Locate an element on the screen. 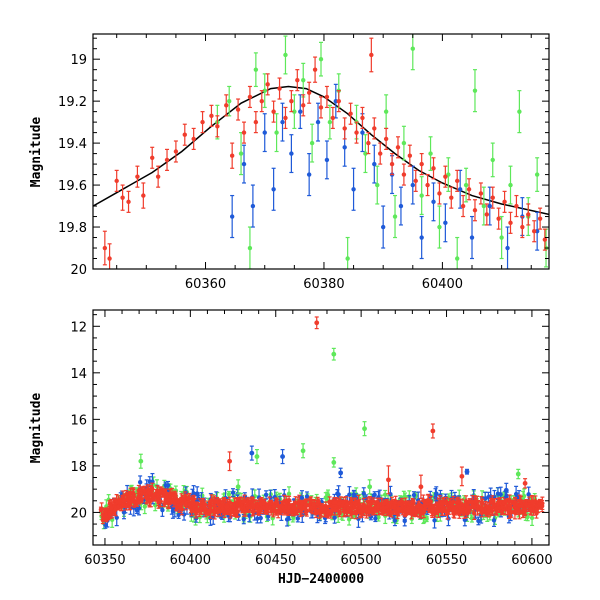 The height and width of the screenshot is (600, 600). bottom-series-red is located at coordinates (321, 503).